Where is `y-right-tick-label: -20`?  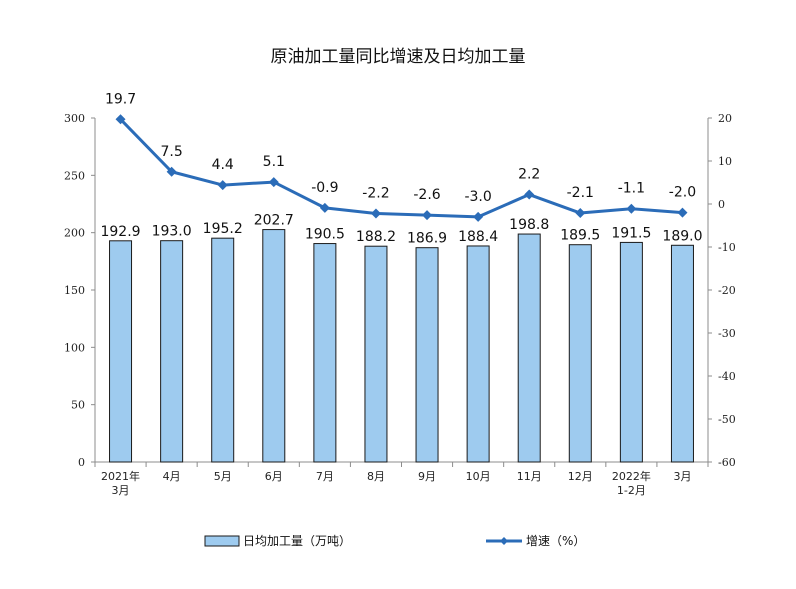 y-right-tick-label: -20 is located at coordinates (727, 290).